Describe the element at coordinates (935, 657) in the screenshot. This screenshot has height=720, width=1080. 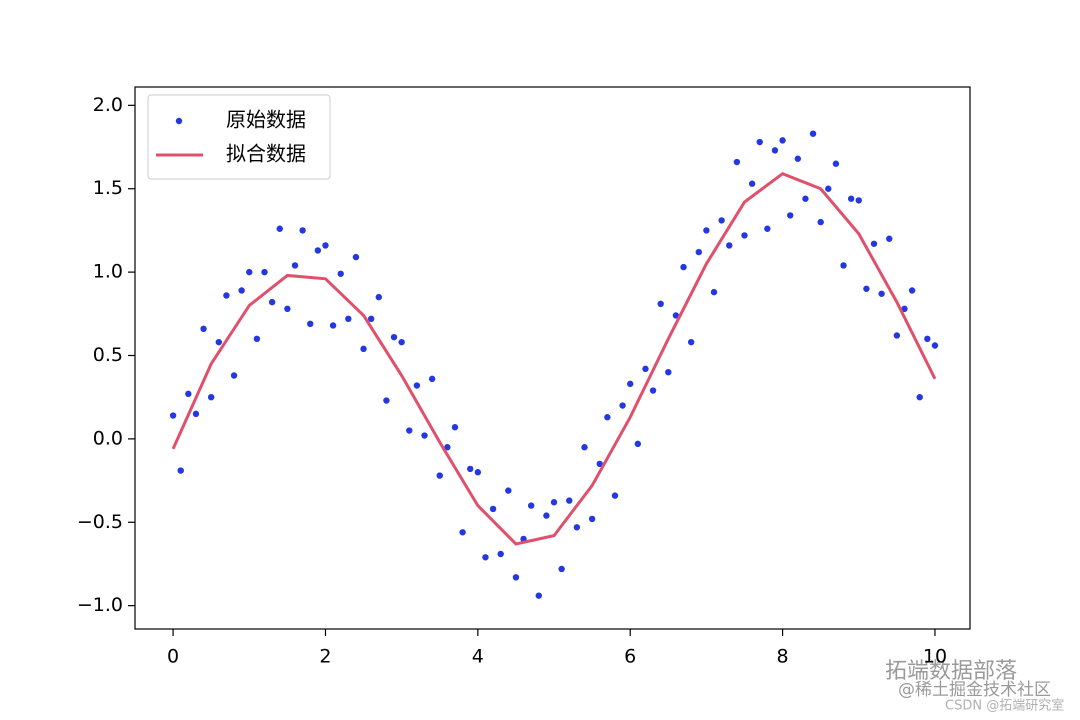
I see `x-tick-label: 10` at that location.